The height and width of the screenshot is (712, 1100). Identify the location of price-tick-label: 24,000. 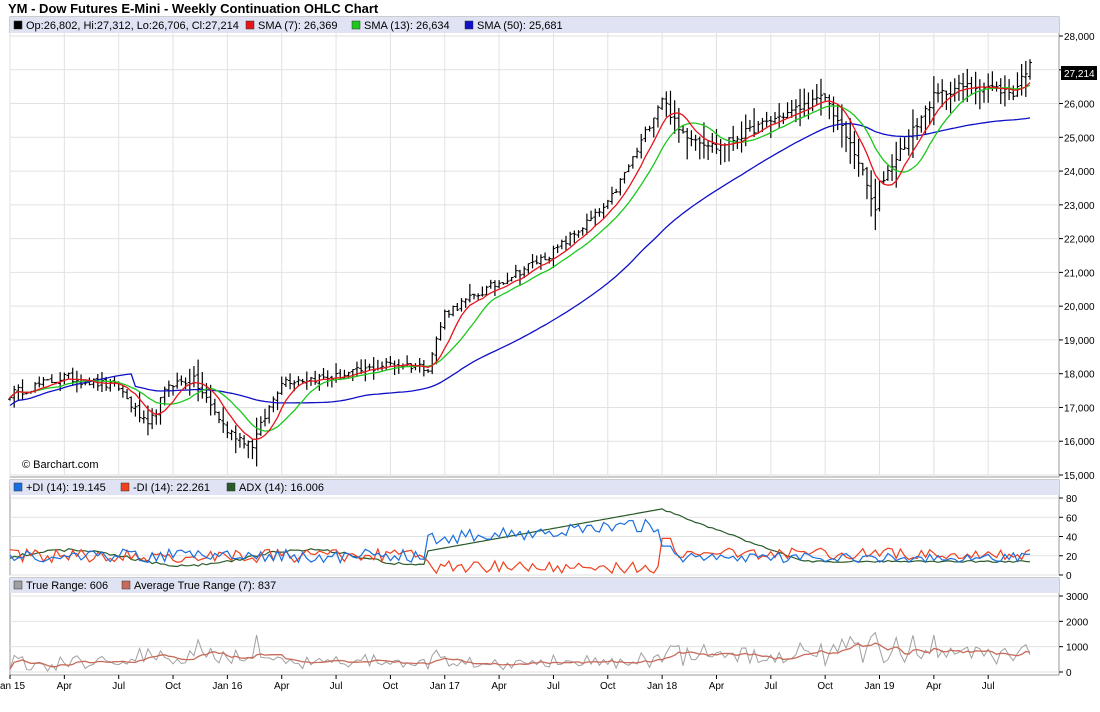
(1079, 172).